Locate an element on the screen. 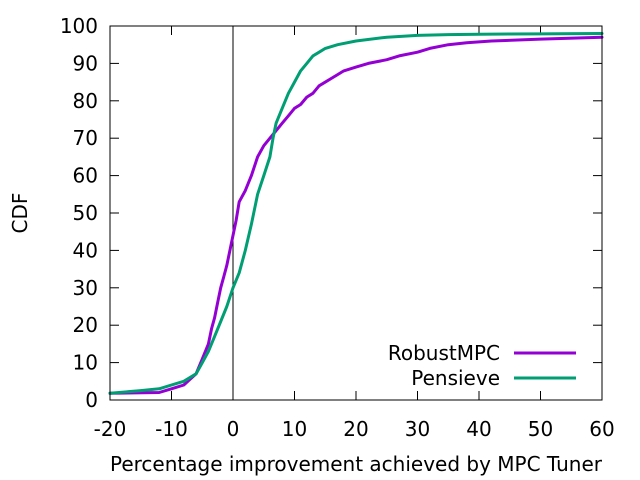 This screenshot has width=640, height=480. y-tick-label: 30 is located at coordinates (85, 288).